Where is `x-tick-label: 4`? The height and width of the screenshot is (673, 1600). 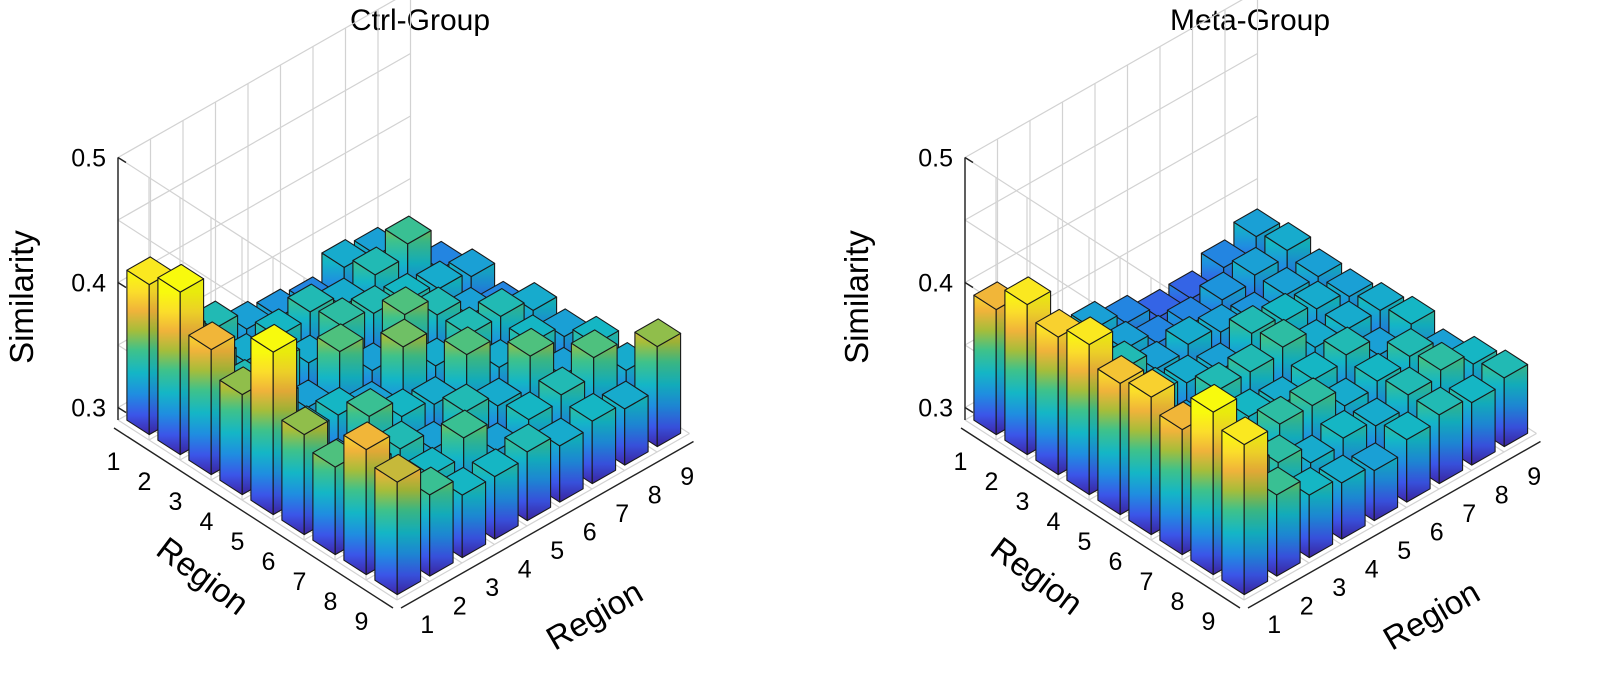
x-tick-label: 4 is located at coordinates (207, 522).